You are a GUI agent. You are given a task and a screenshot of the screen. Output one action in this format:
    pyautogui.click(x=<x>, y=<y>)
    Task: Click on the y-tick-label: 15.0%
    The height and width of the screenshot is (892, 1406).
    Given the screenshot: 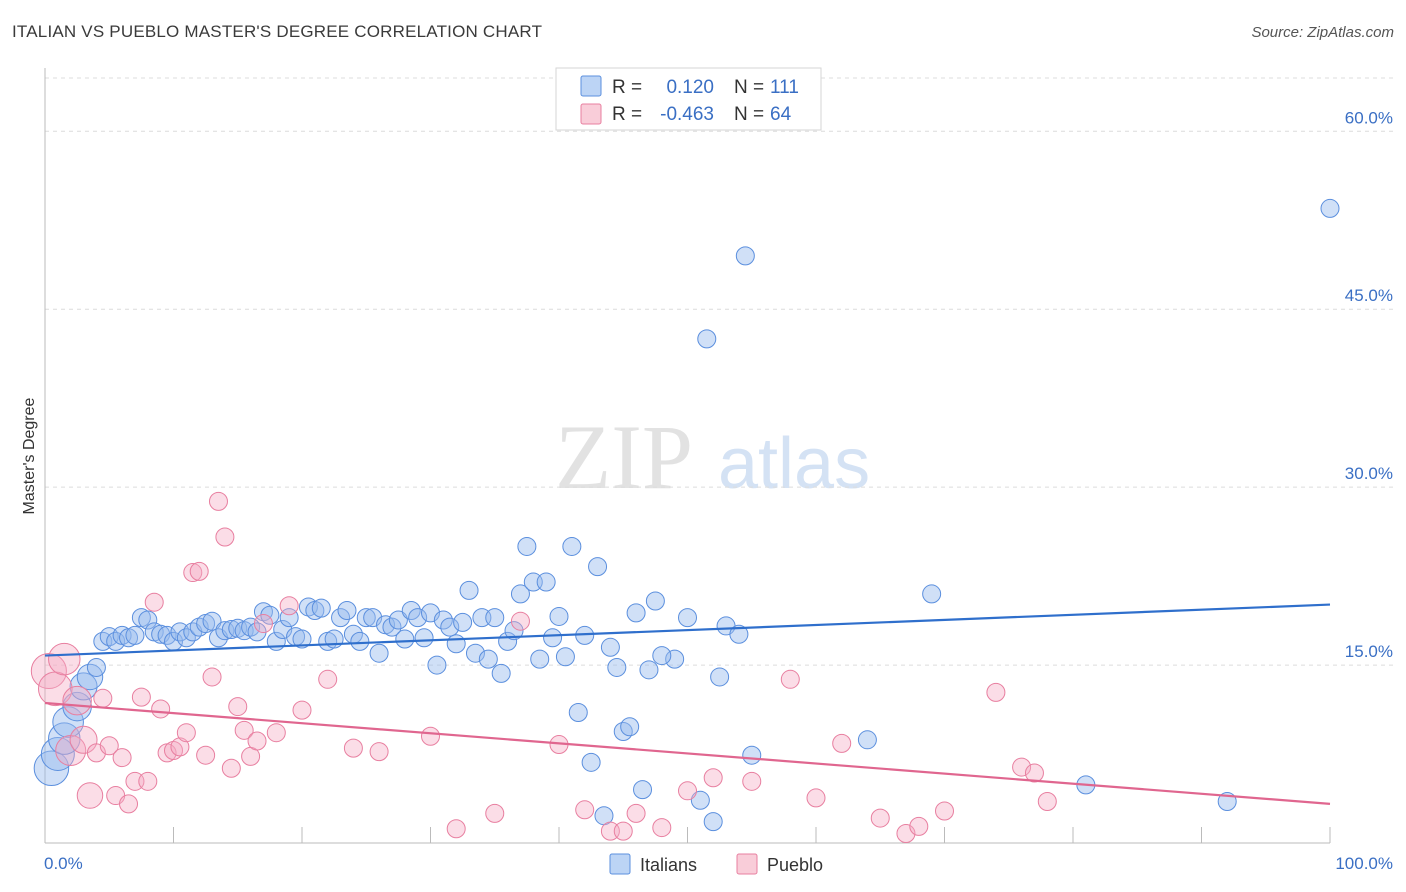 What is the action you would take?
    pyautogui.click(x=1369, y=651)
    